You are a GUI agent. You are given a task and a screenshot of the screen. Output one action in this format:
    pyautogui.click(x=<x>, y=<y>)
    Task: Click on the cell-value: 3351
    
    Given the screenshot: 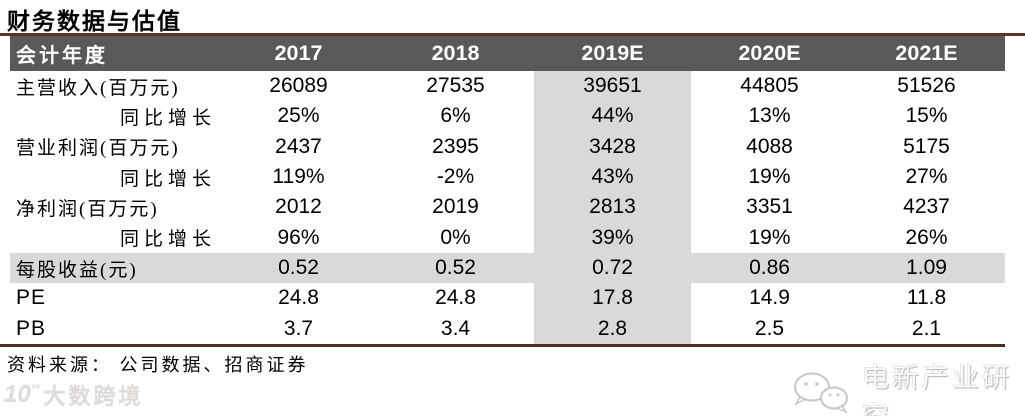 What is the action you would take?
    pyautogui.click(x=769, y=207)
    